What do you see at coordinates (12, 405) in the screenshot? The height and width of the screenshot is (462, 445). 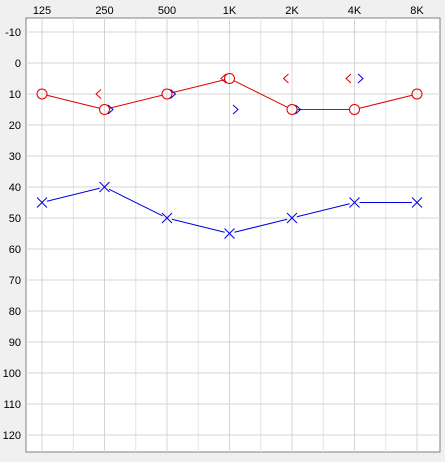 I see `y-tick-label: 110` at bounding box center [12, 405].